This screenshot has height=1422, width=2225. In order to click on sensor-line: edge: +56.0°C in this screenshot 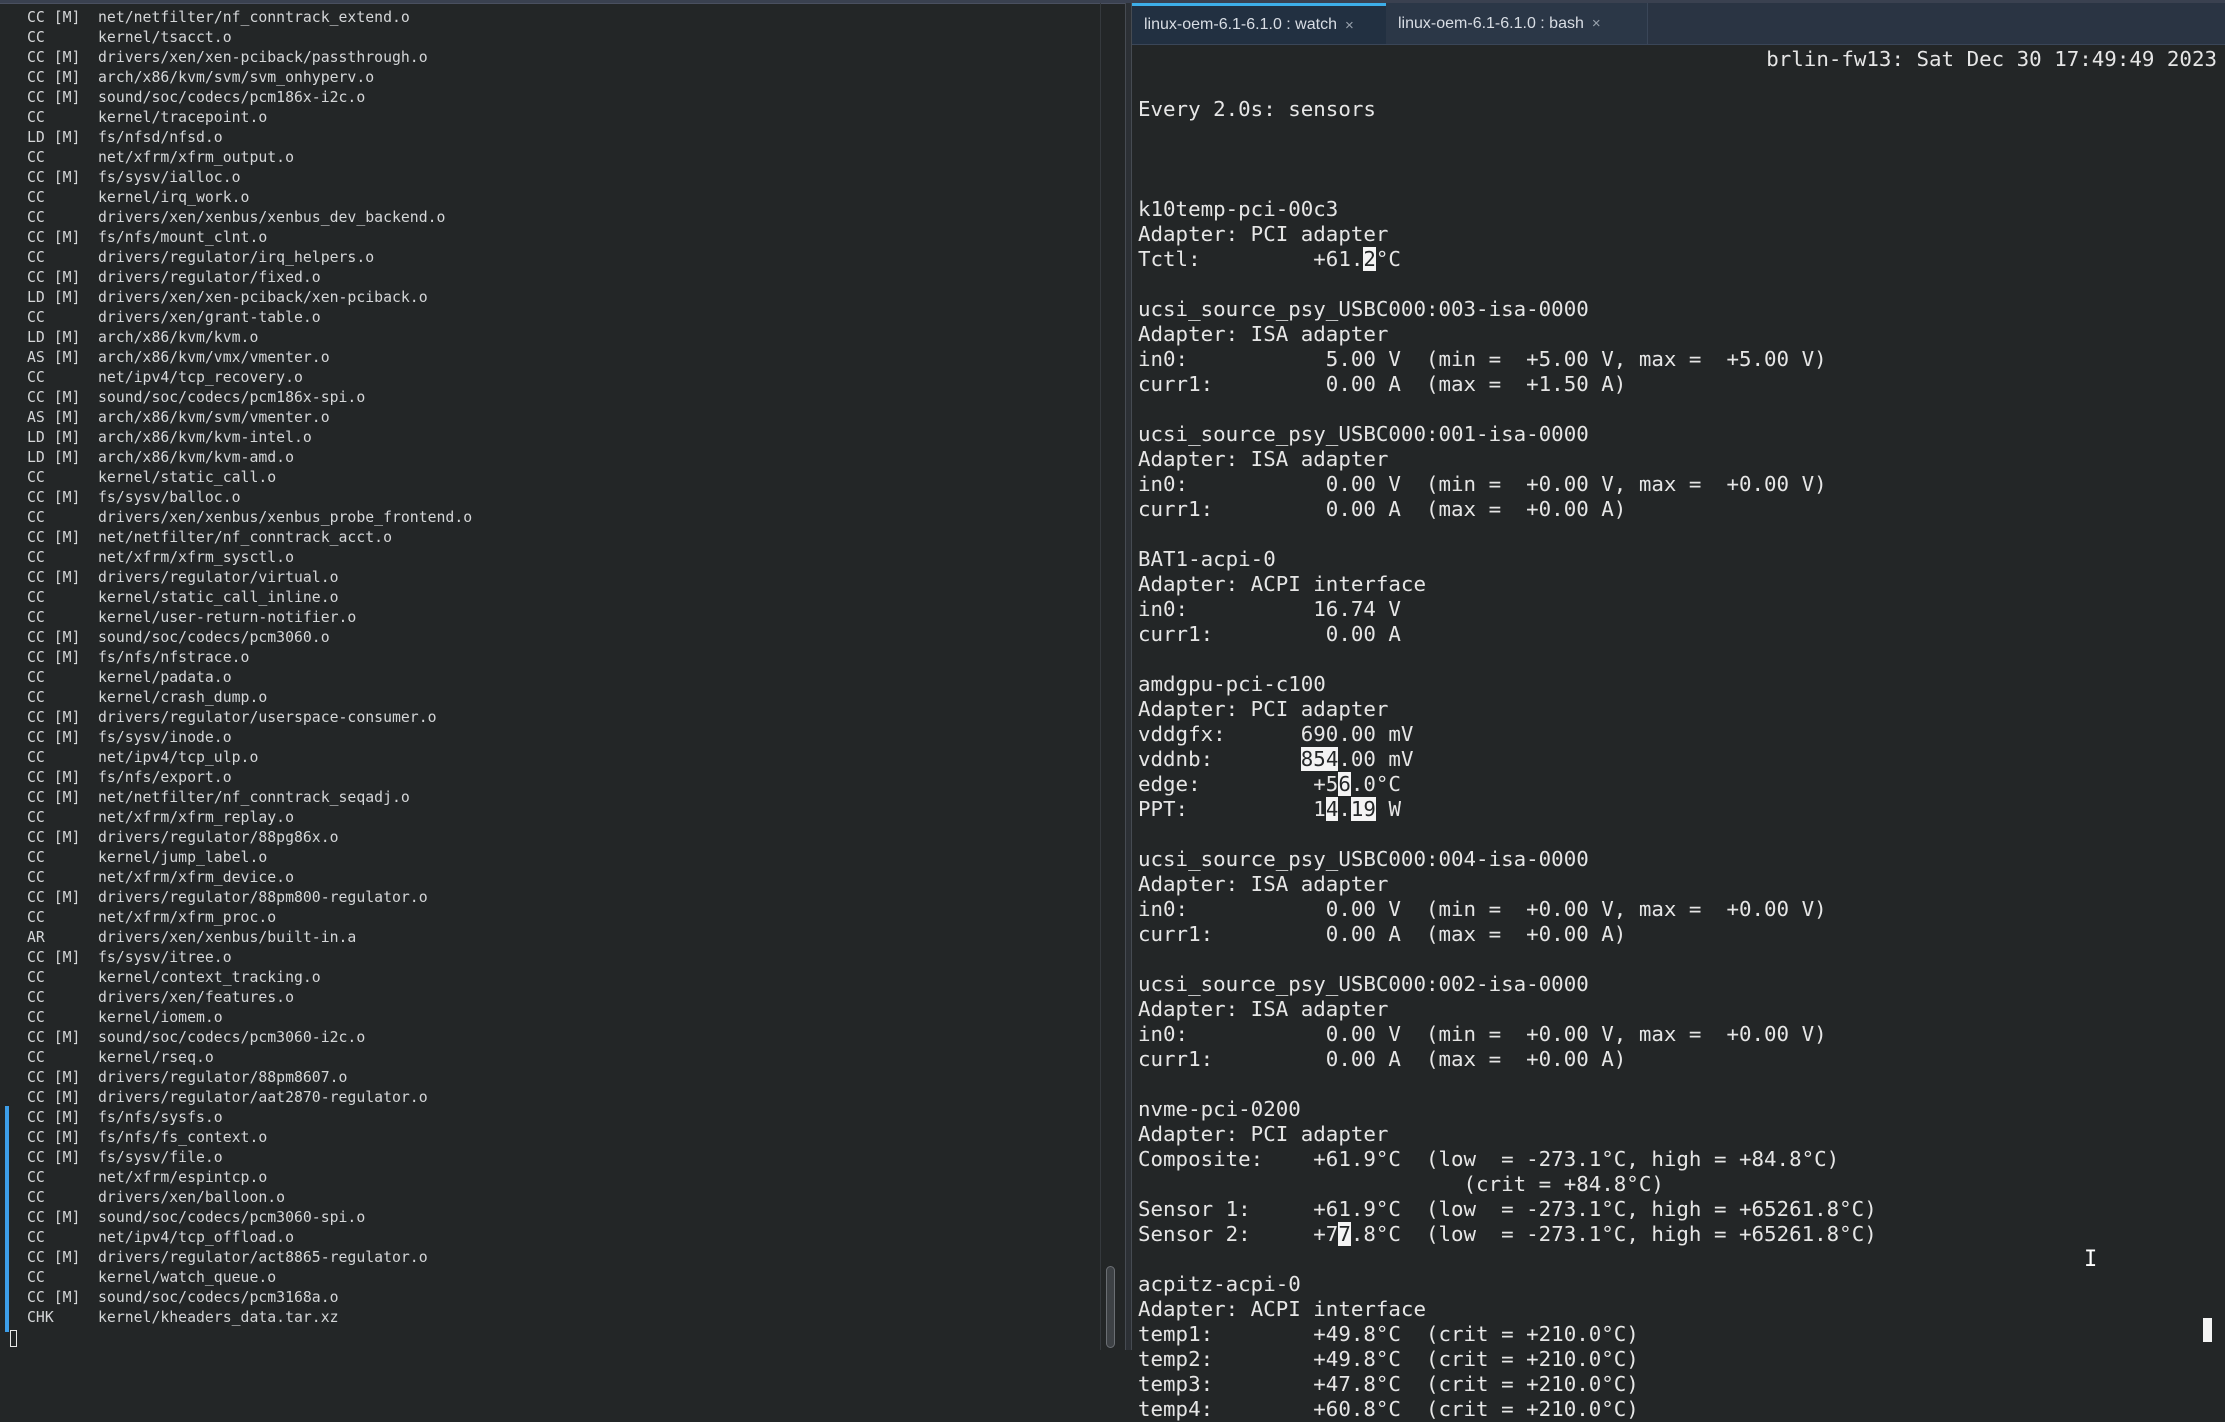, I will do `click(1507, 784)`.